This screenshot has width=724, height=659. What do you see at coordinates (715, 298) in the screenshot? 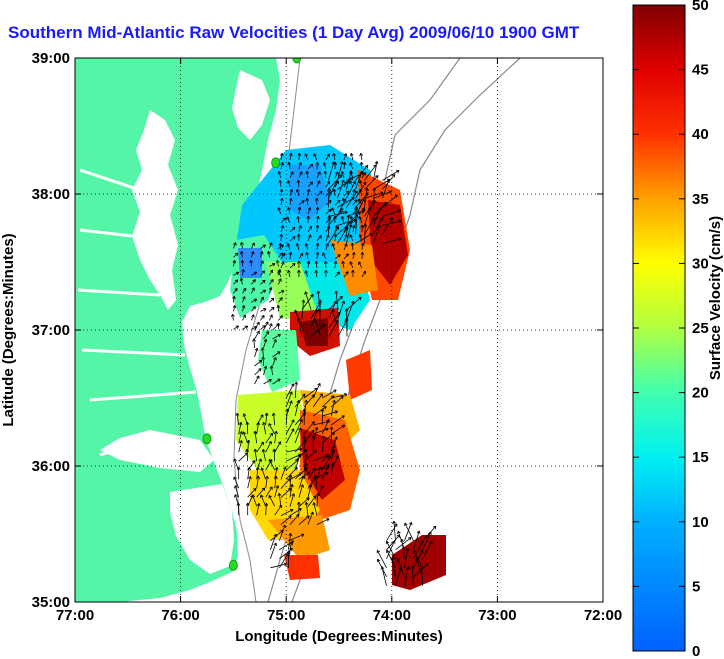
I see `colorbar-label: Surface Velocity (cm/s)` at bounding box center [715, 298].